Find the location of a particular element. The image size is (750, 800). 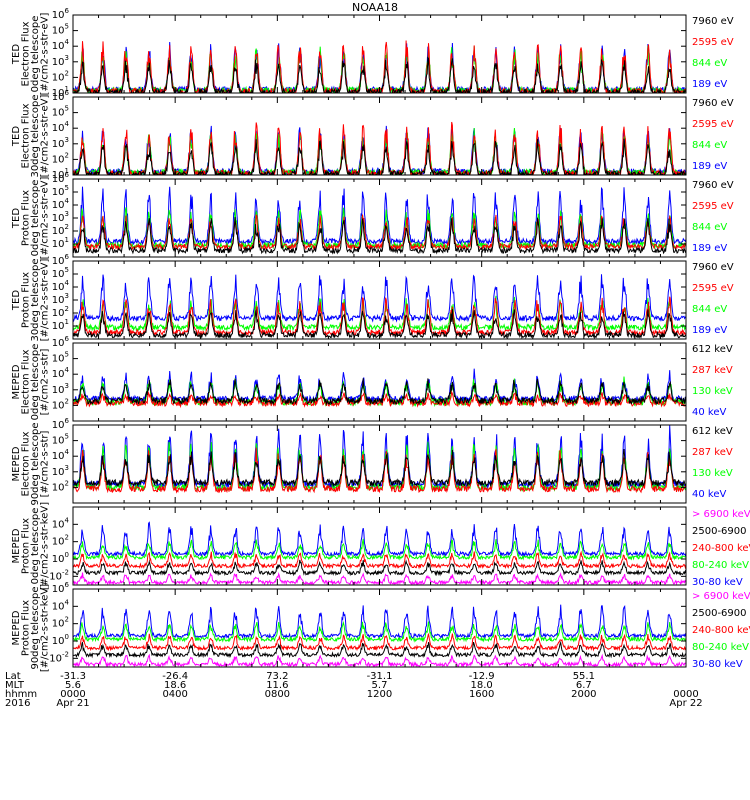

x-tick-label: 5.7 is located at coordinates (380, 685).